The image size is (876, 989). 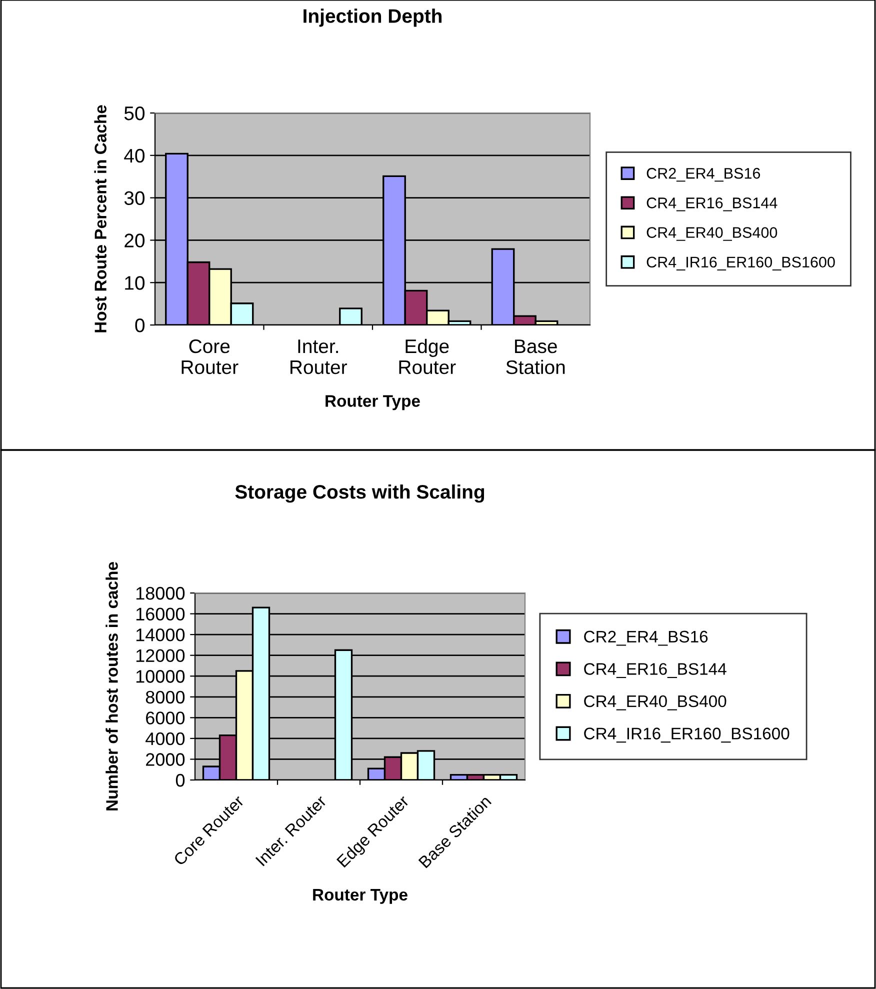 I want to click on y-tick-label: 50, so click(x=134, y=113).